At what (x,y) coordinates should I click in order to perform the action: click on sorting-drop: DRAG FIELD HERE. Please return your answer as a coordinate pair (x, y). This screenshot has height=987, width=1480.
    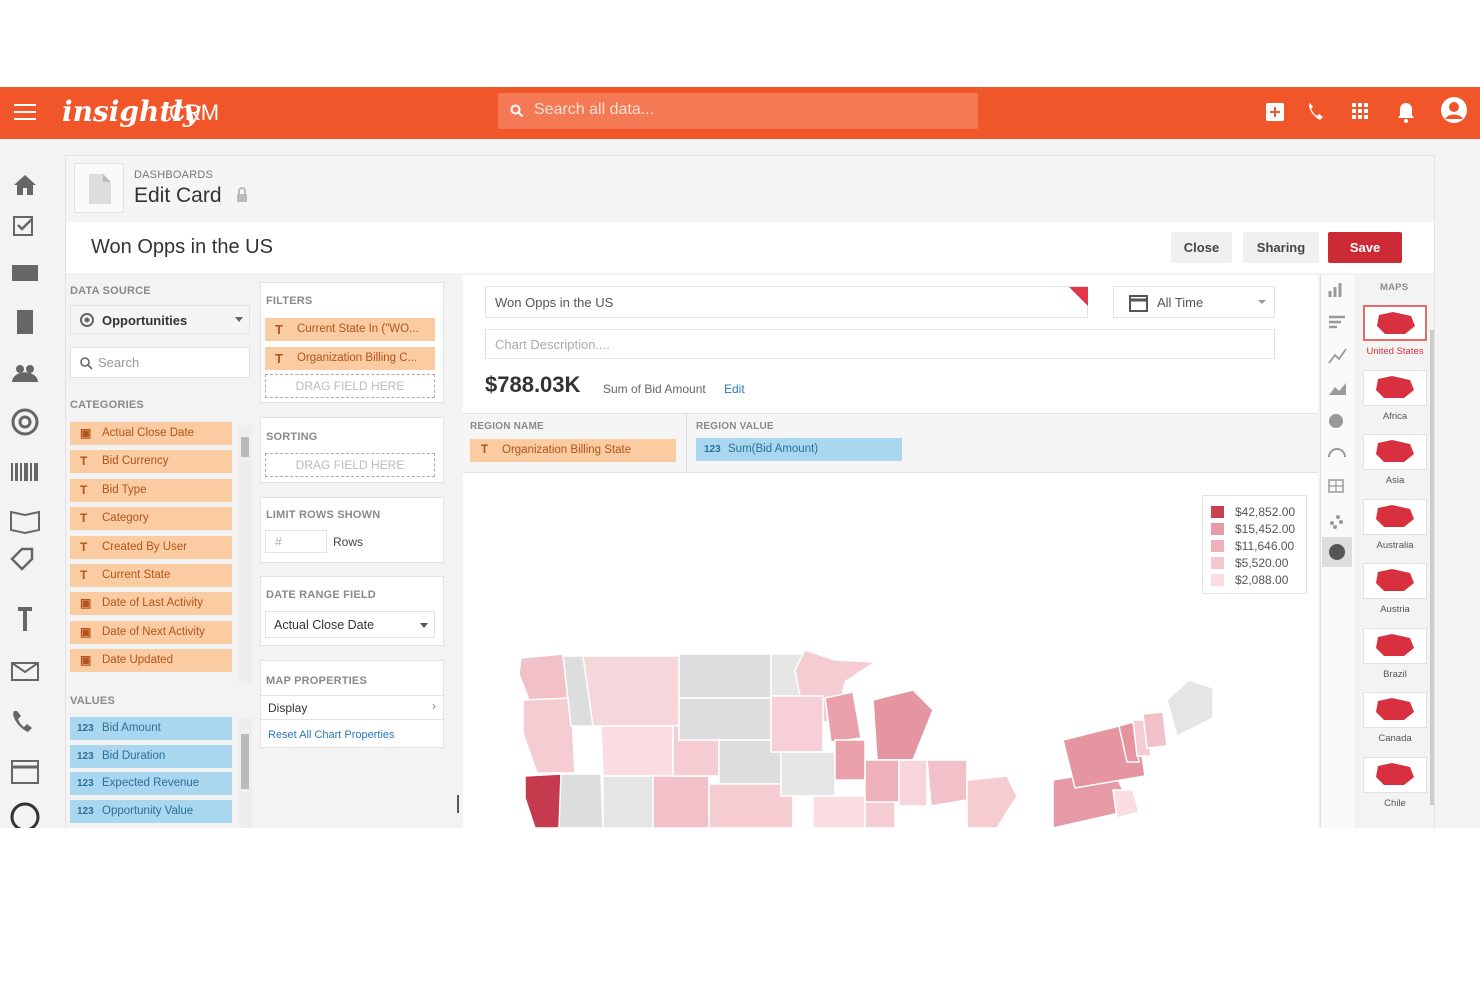
    Looking at the image, I should click on (350, 465).